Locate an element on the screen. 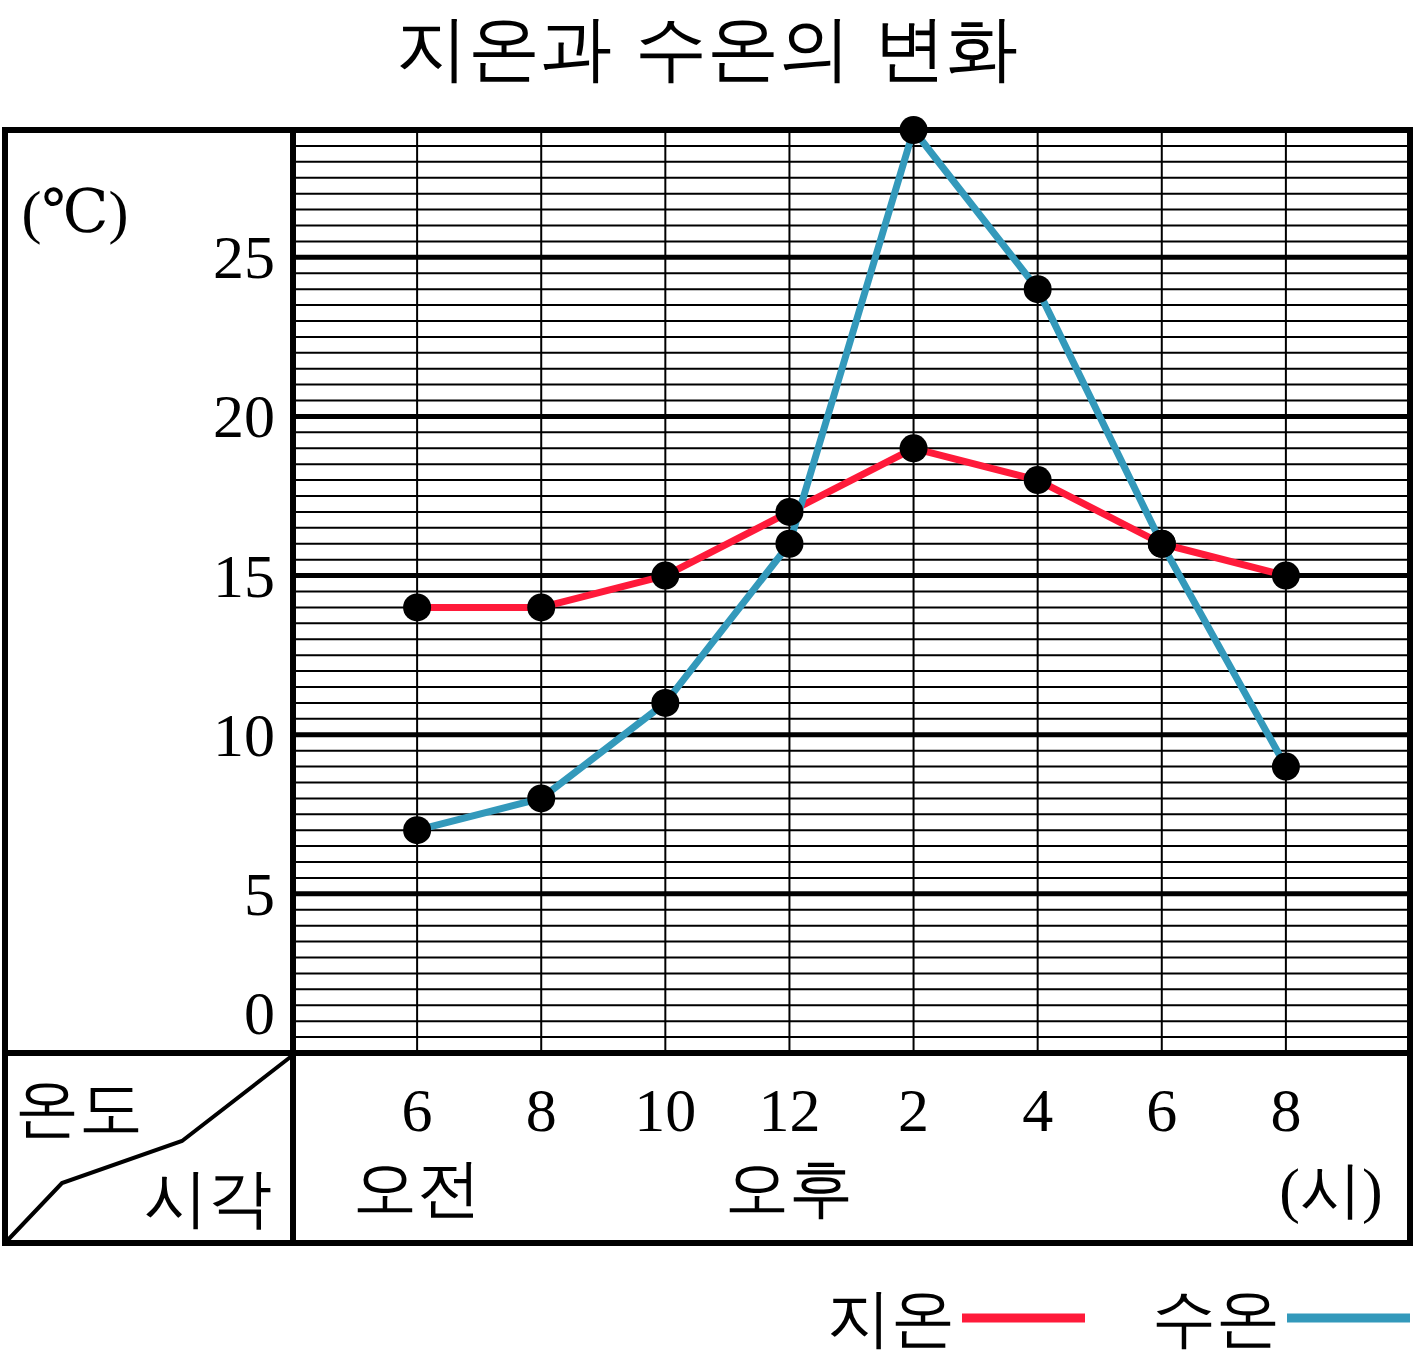  legend-label: 수온 is located at coordinates (1216, 1318).